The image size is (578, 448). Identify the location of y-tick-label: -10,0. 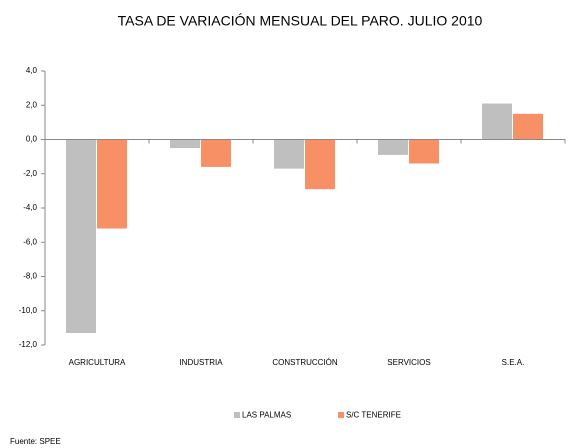
(28, 310).